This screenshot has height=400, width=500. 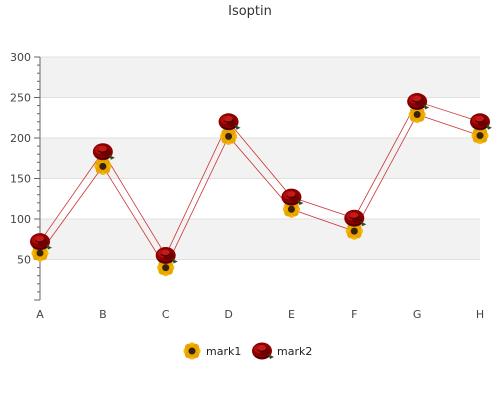 I want to click on legend-item-mark2: mark2, so click(x=281, y=351).